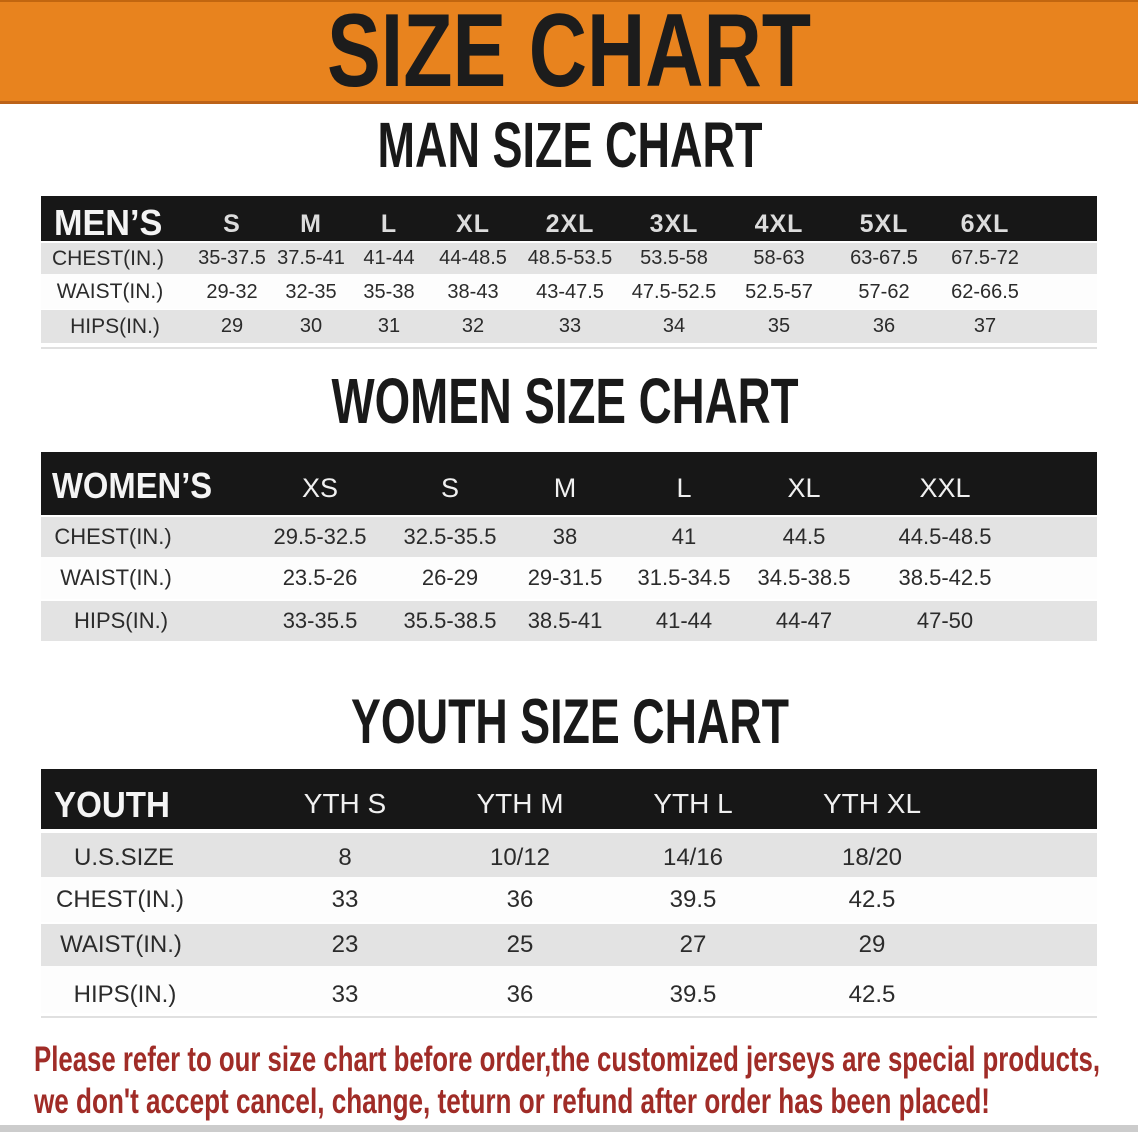 The image size is (1138, 1132). I want to click on svg-text: MAN SIZE CHART, so click(570, 145).